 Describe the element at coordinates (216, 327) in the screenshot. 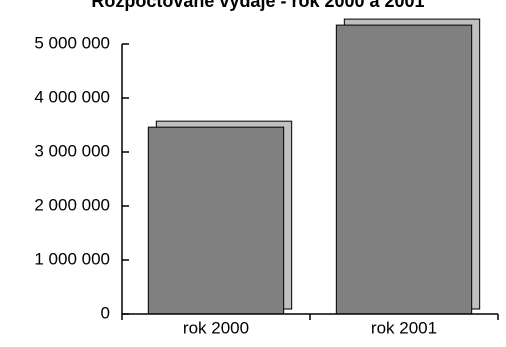

I see `x-tick-label: rok 2000` at that location.